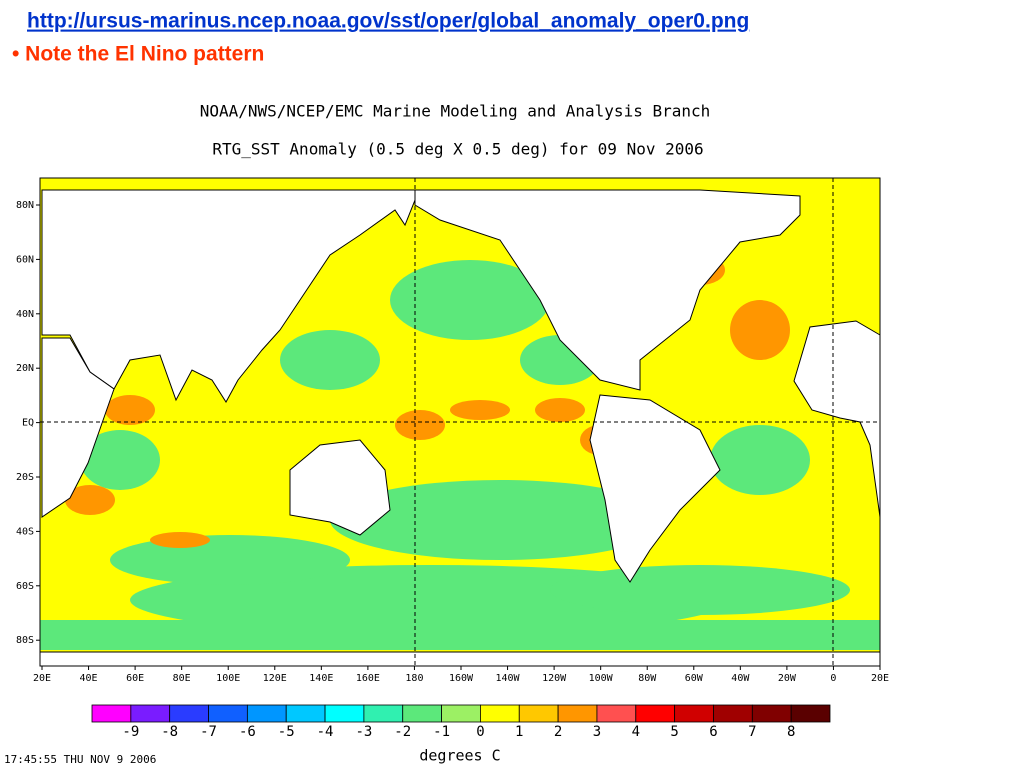  Describe the element at coordinates (601, 678) in the screenshot. I see `lon-label: 100W` at that location.